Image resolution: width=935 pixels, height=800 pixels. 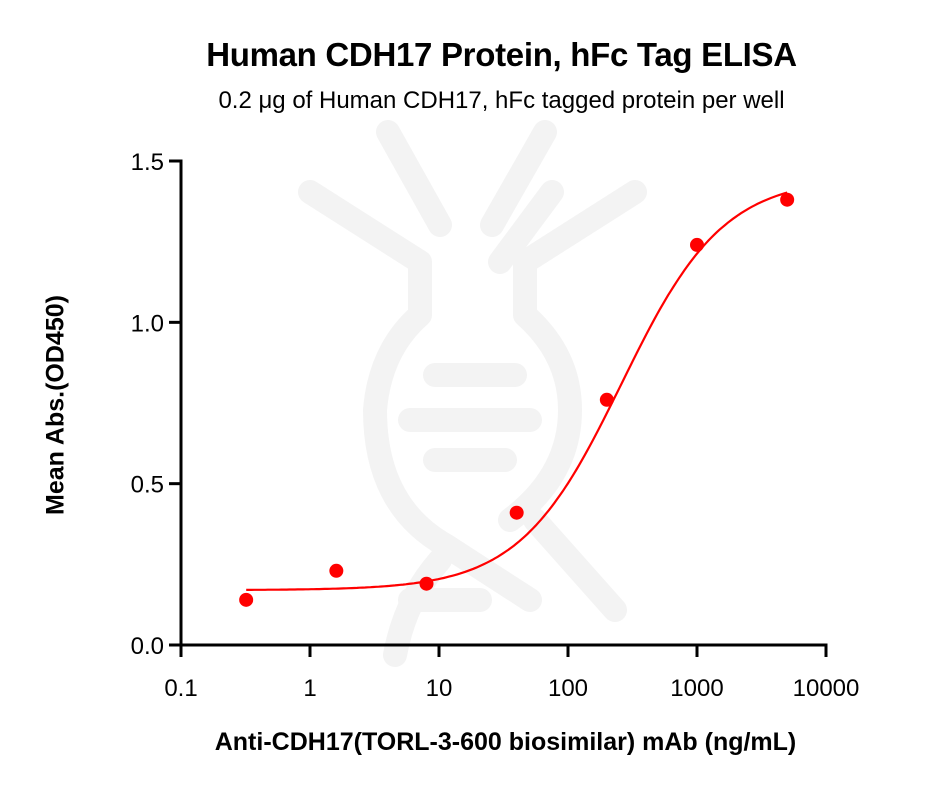 What do you see at coordinates (309, 688) in the screenshot?
I see `x-tick-label: 1` at bounding box center [309, 688].